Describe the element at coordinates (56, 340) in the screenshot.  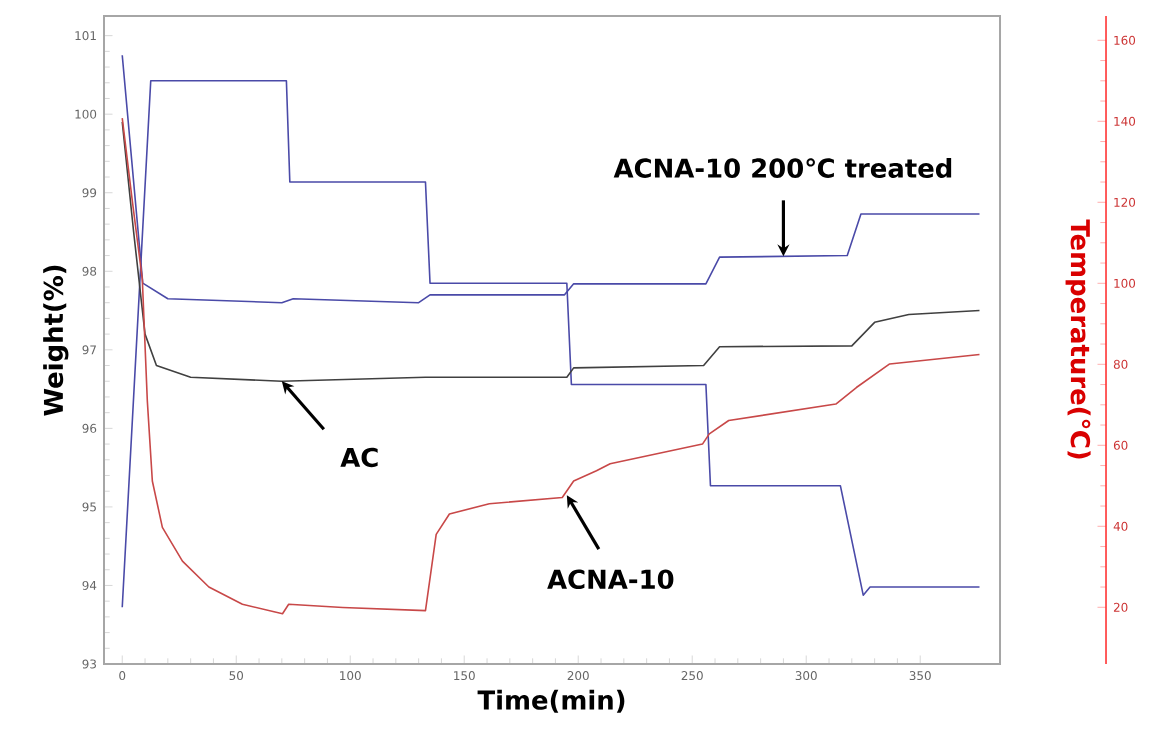
I see `y-axis-title: Weight(%)` at that location.